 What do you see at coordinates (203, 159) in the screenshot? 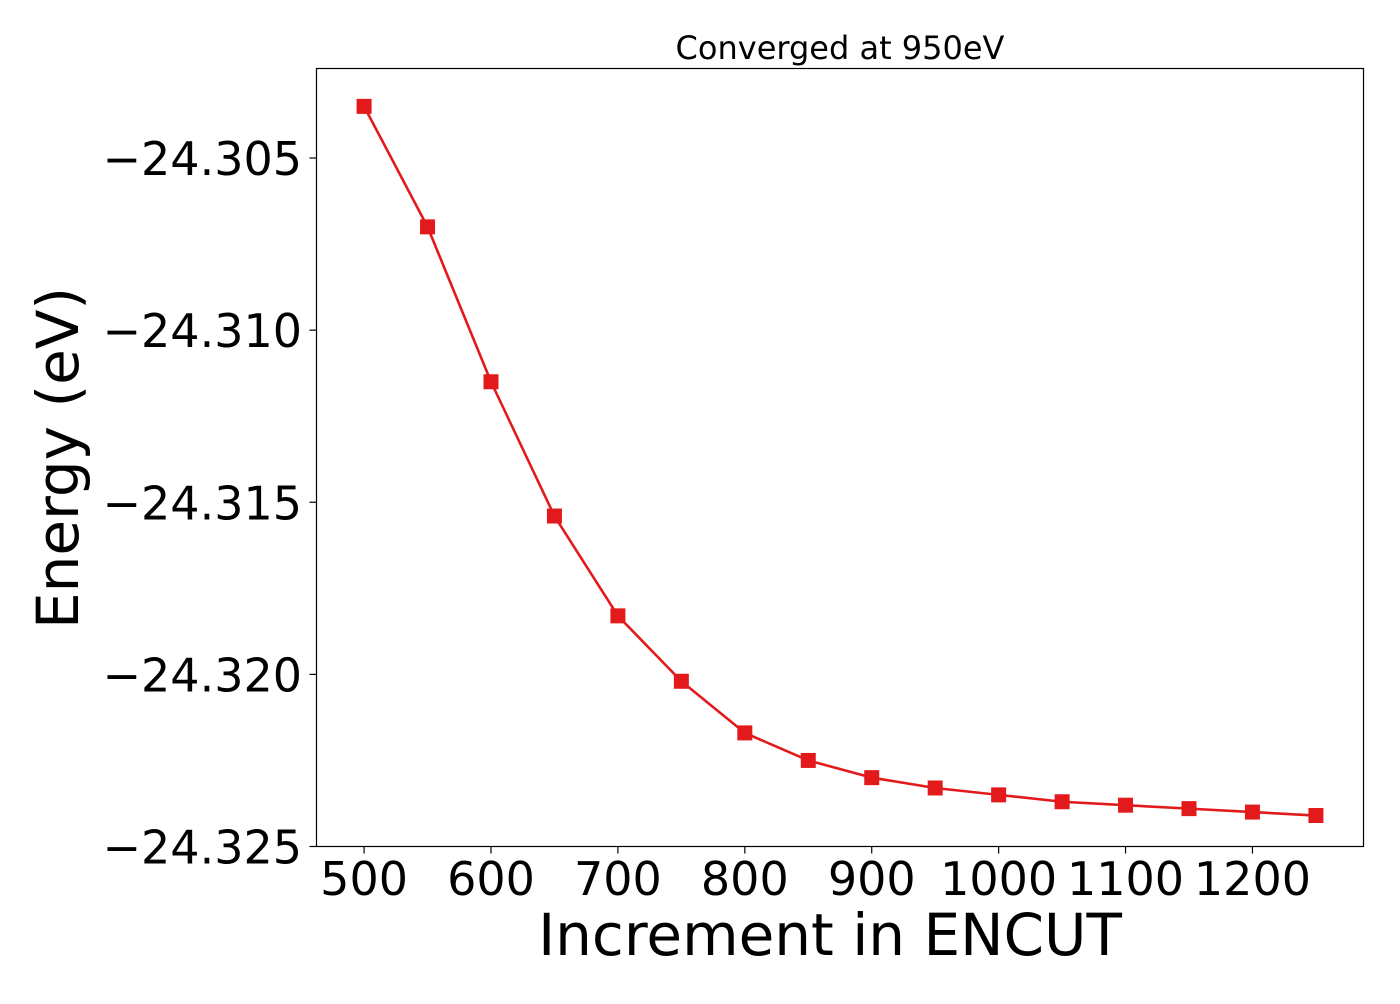
I see `y-tick-label: −24.305` at bounding box center [203, 159].